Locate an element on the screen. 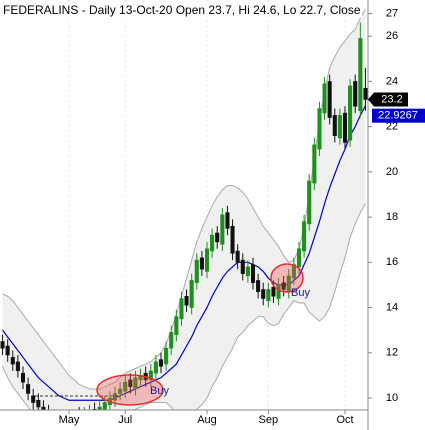 The image size is (425, 430). y-tick-label: 27 is located at coordinates (392, 13).